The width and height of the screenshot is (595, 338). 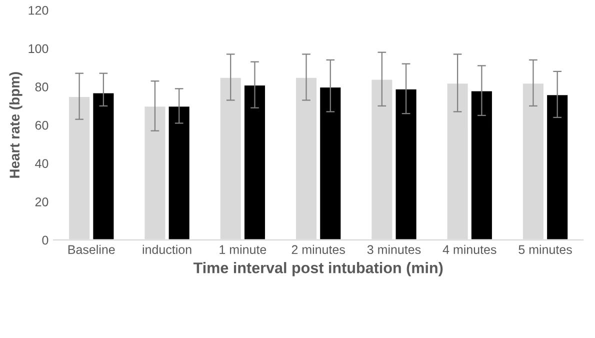 I want to click on x-tick-label: 4 minutes, so click(x=469, y=249).